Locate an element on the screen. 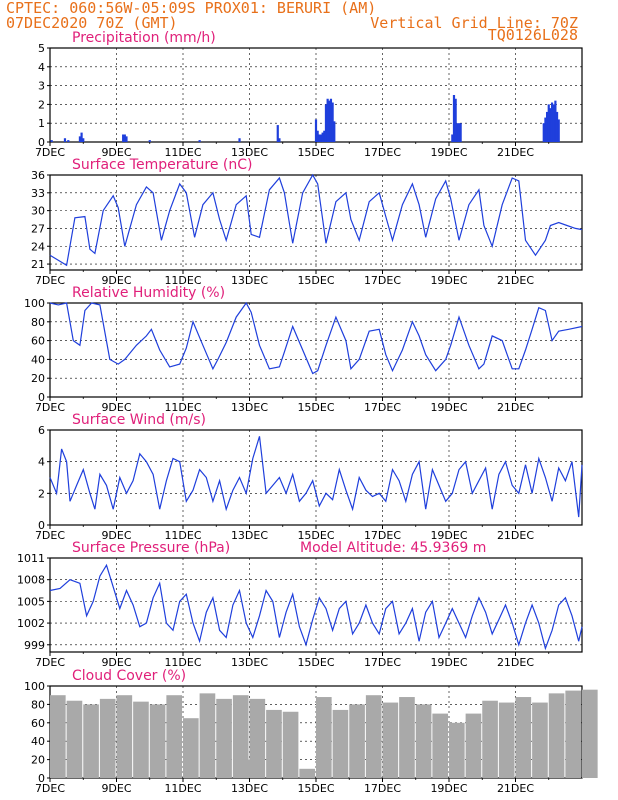  y-tick-label: 30 is located at coordinates (38, 211).